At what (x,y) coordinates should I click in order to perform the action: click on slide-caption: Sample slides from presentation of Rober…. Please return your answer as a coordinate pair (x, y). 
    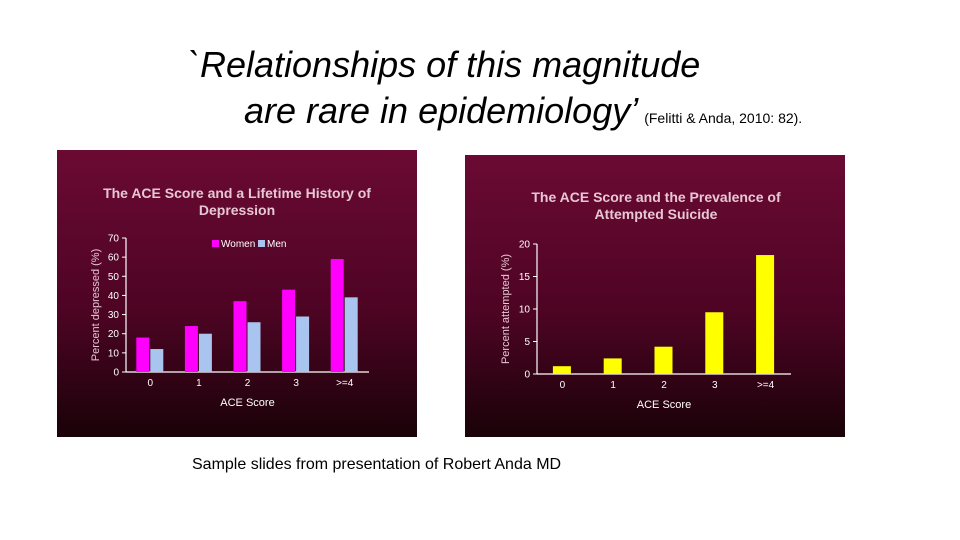
    Looking at the image, I should click on (377, 464).